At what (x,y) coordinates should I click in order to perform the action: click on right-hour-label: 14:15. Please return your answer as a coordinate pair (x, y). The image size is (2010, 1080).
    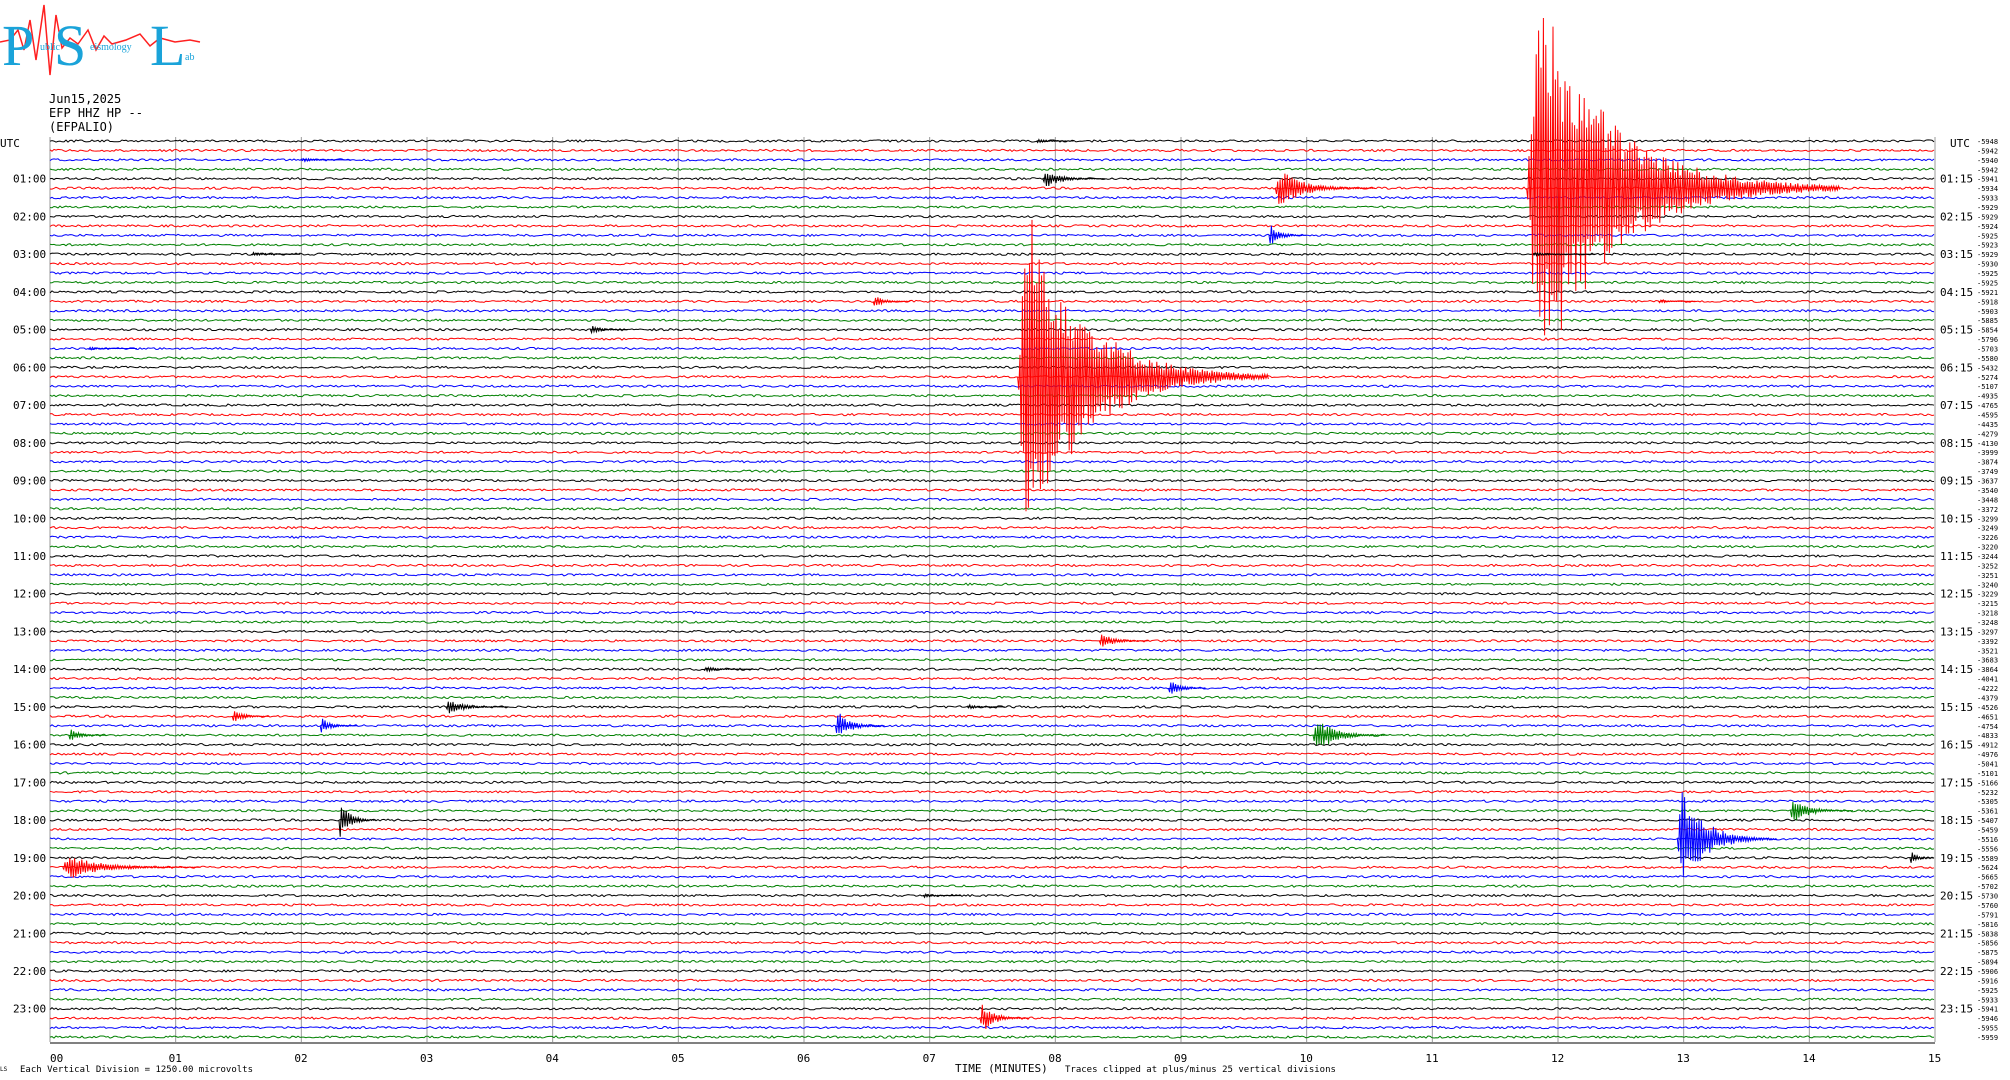
    Looking at the image, I should click on (1956, 669).